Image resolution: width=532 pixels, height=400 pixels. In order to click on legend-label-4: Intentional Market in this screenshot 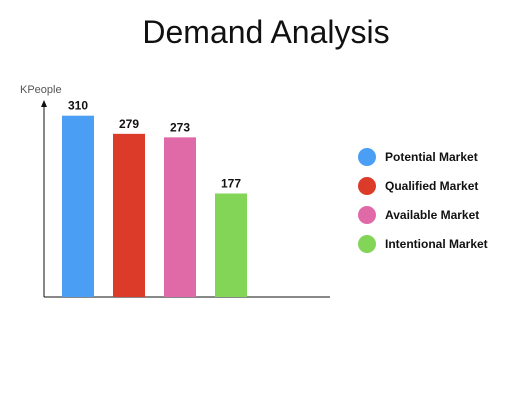, I will do `click(436, 244)`.